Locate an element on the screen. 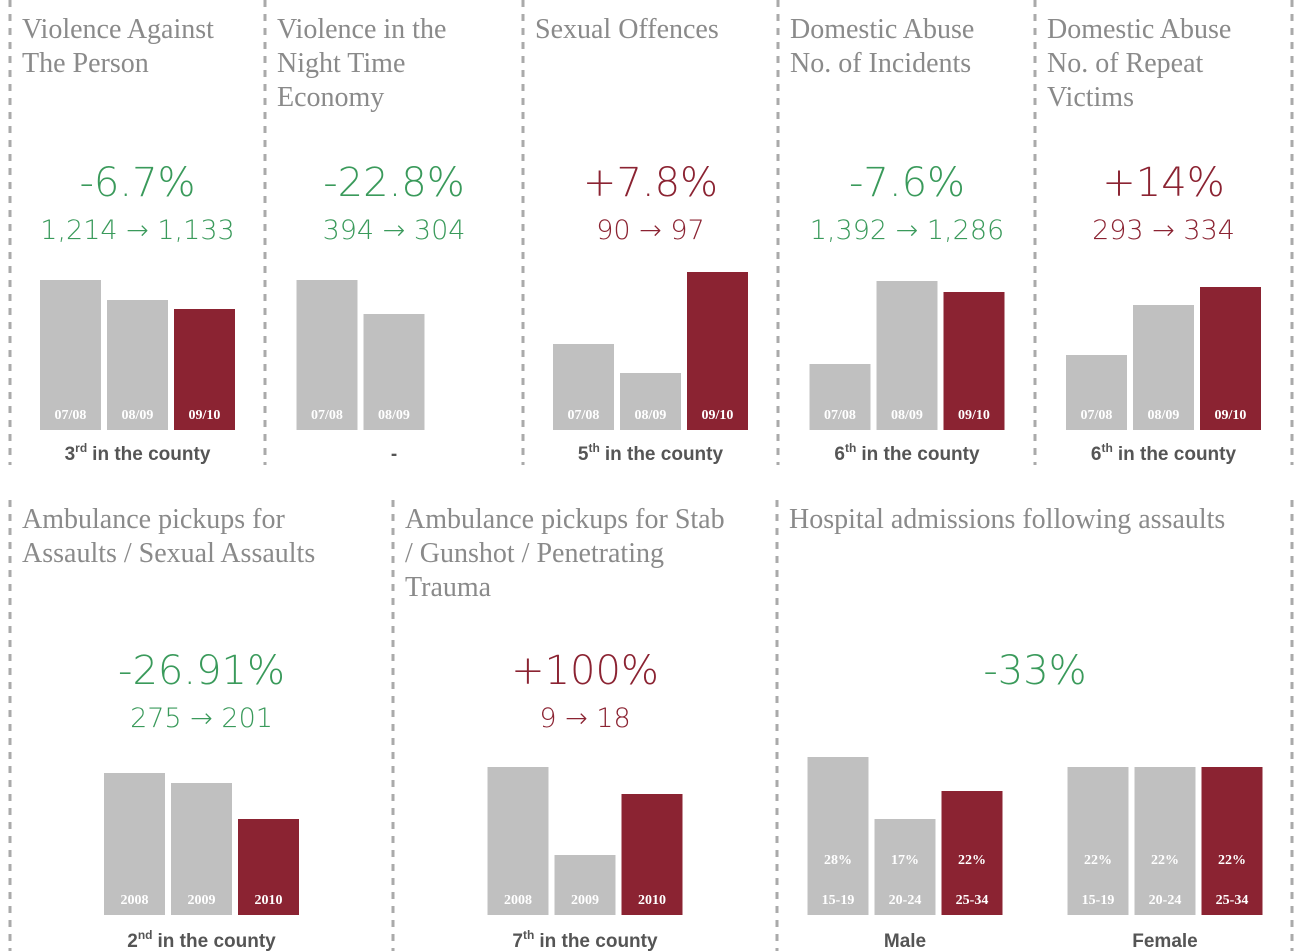 The height and width of the screenshot is (951, 1299). counts: 90 → 97 is located at coordinates (650, 230).